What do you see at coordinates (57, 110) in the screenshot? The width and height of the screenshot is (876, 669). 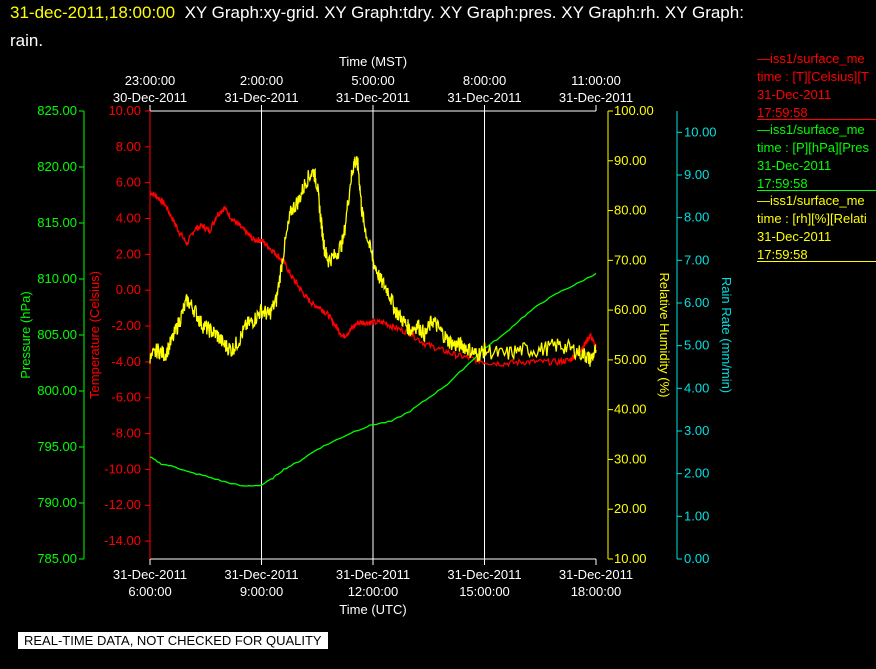 I see `pressure-tick-label: 825.00` at bounding box center [57, 110].